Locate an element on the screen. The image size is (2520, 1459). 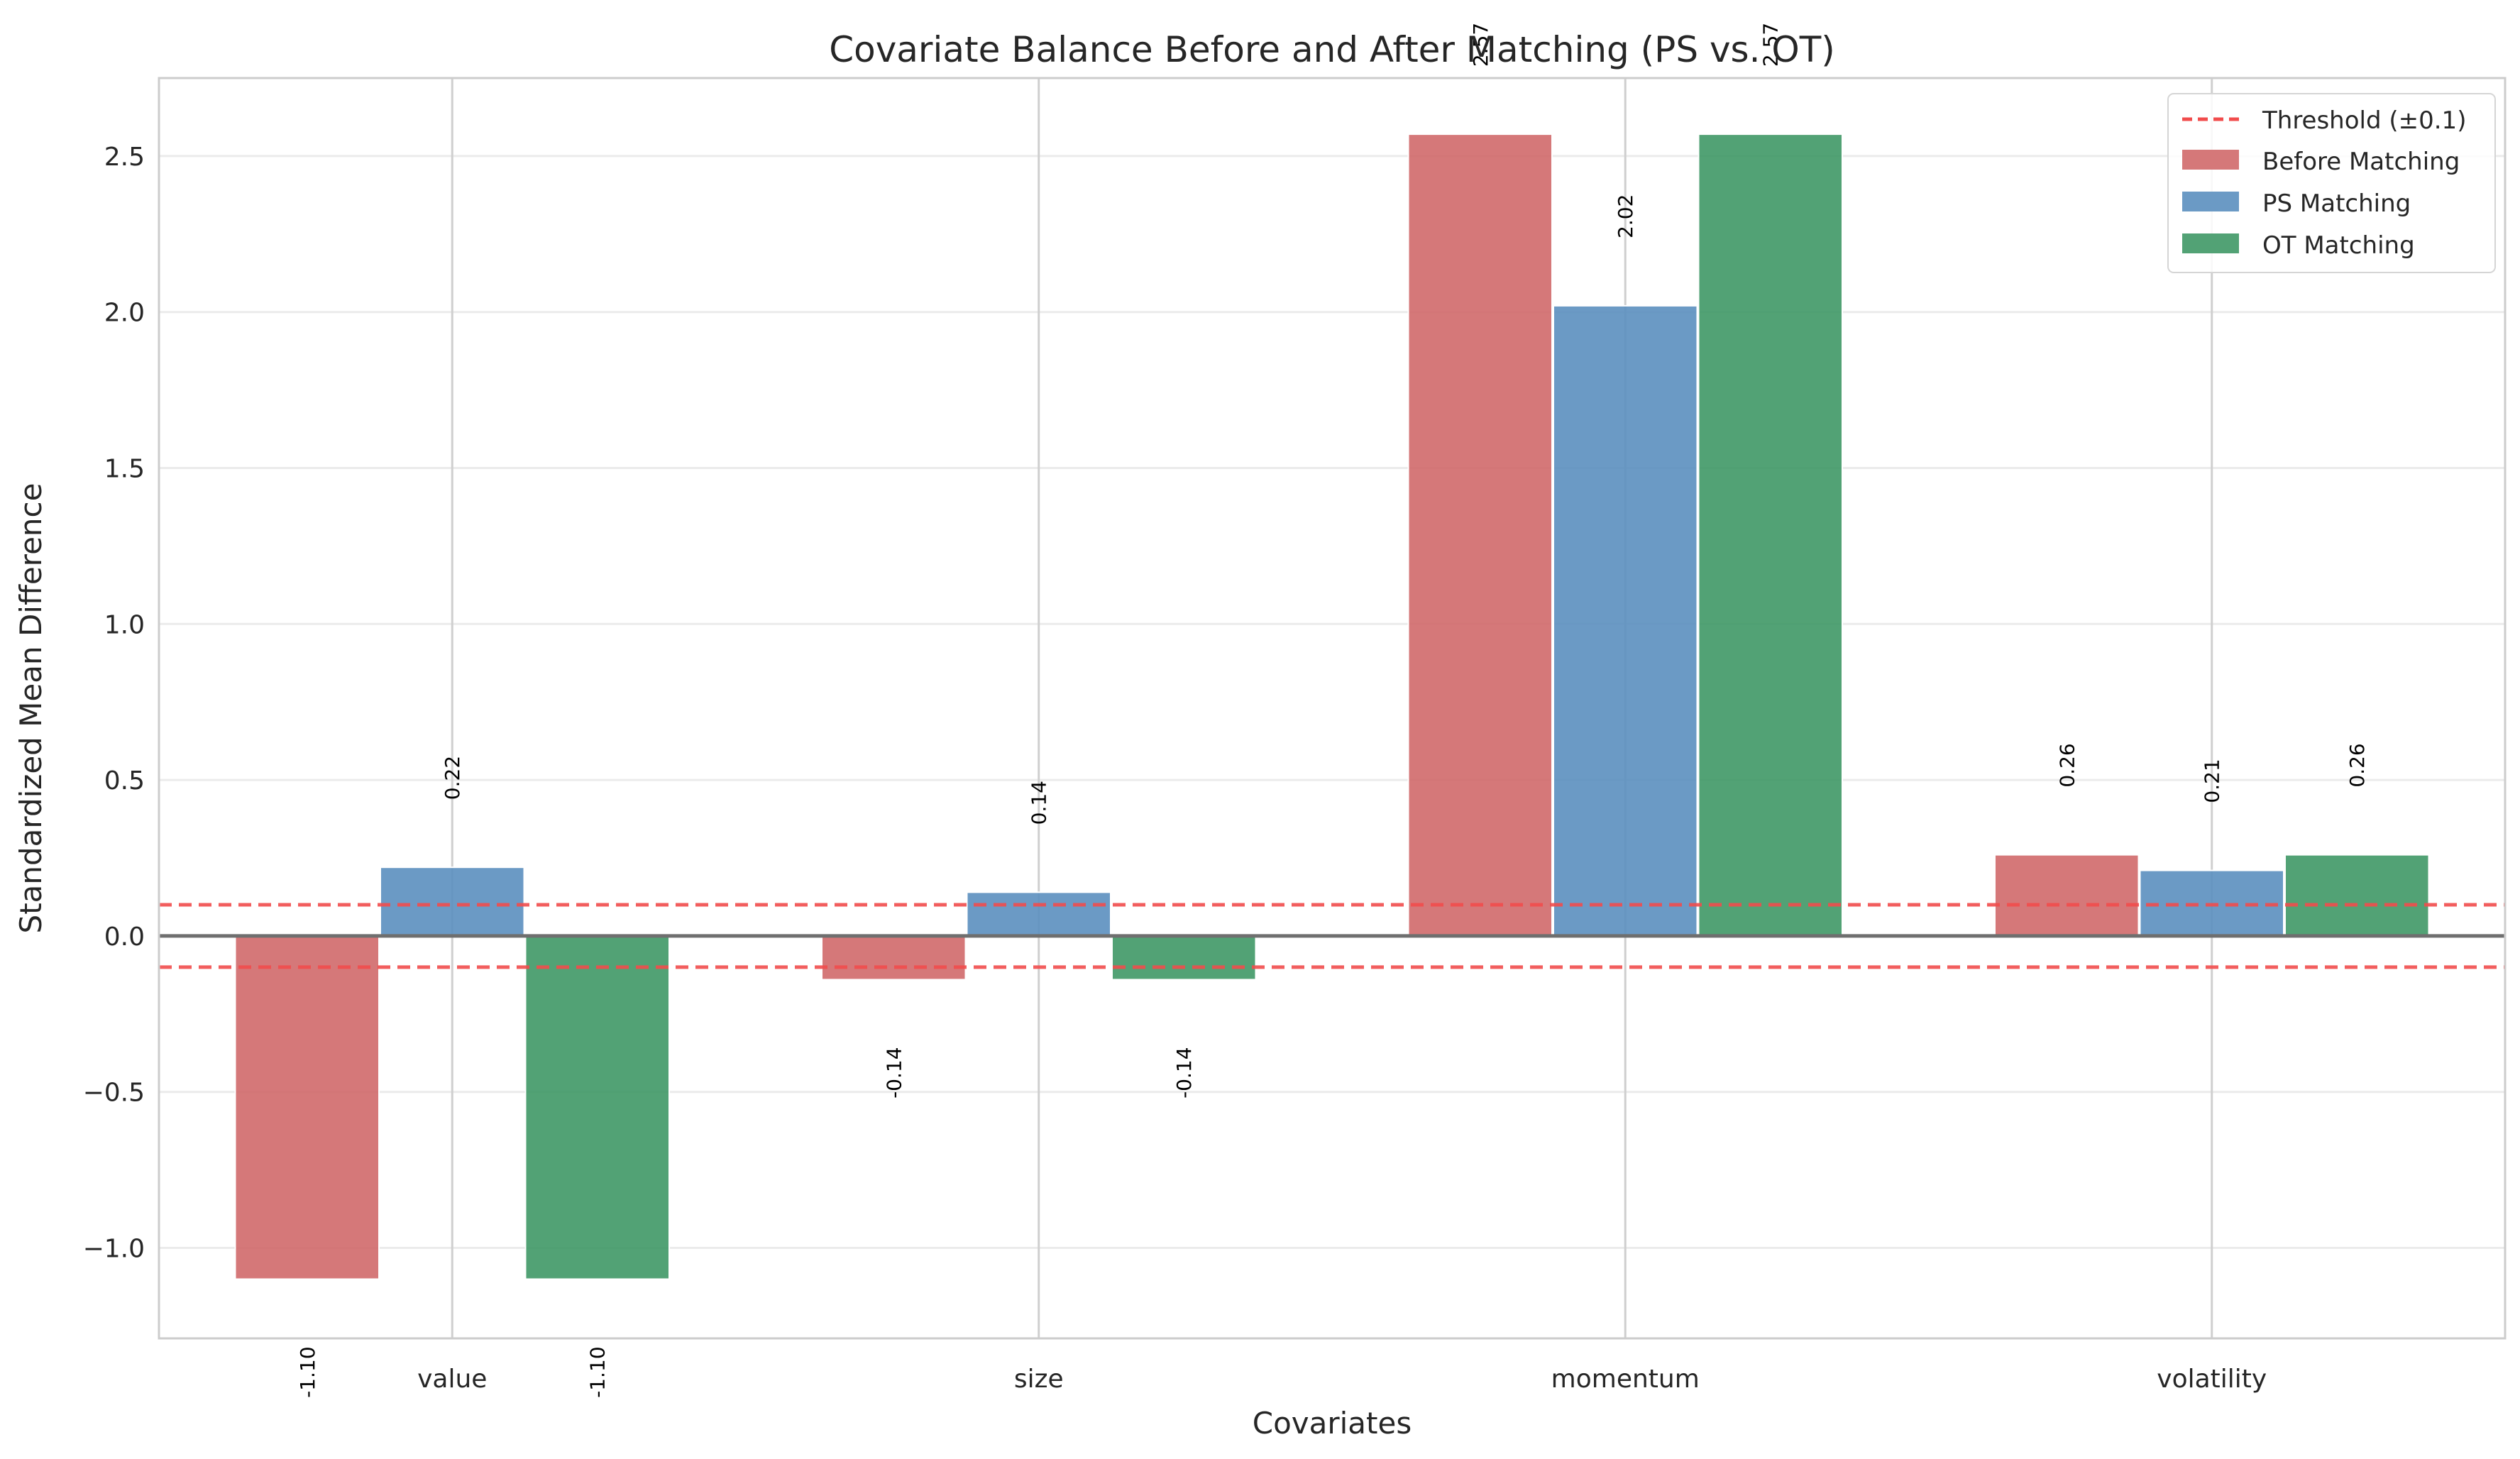
x-tick-label: value is located at coordinates (452, 1379).